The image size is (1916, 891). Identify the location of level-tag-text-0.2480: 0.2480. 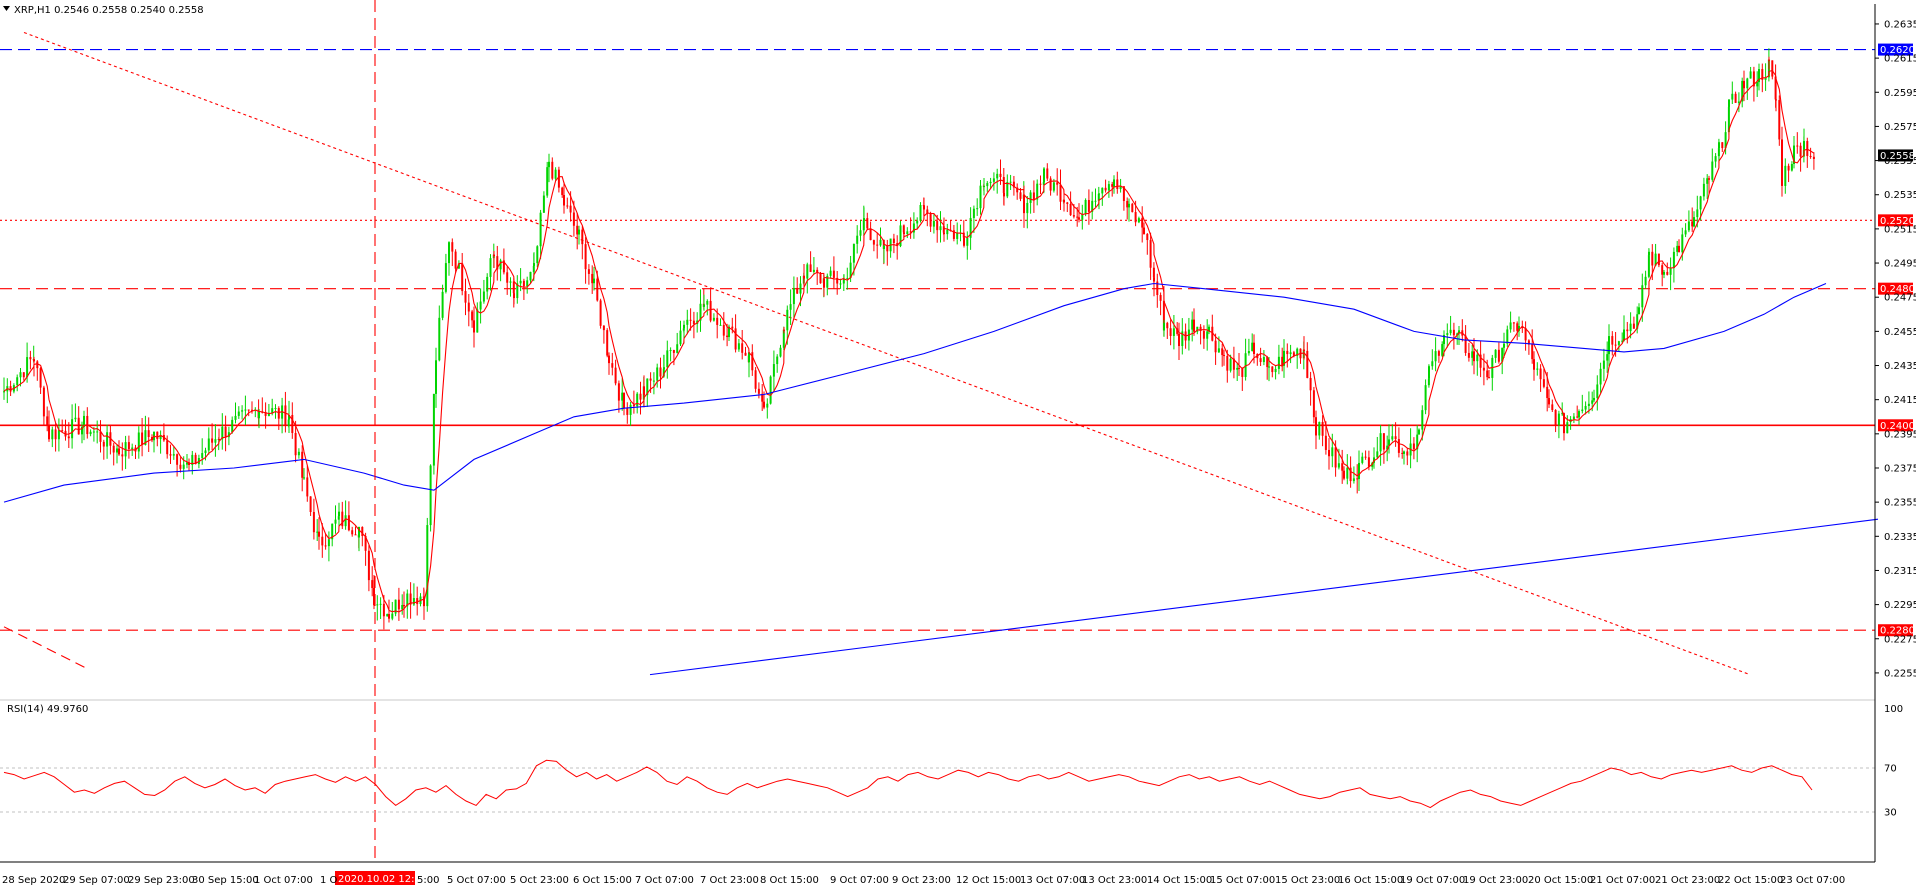
(1897, 289).